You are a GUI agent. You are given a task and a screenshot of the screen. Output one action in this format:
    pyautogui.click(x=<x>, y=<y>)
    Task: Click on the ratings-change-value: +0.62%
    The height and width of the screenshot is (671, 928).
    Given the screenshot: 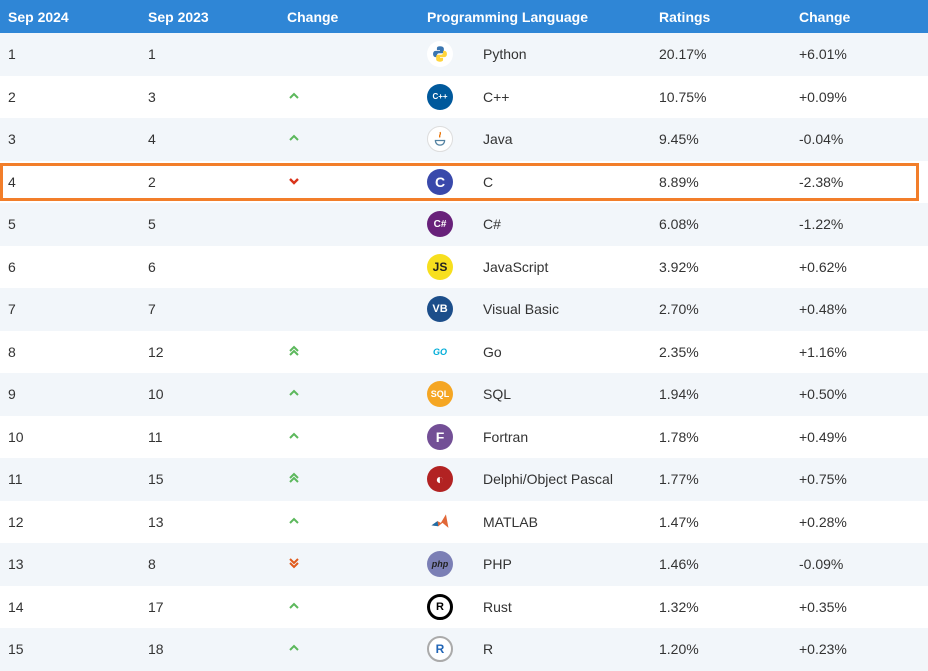 What is the action you would take?
    pyautogui.click(x=823, y=266)
    